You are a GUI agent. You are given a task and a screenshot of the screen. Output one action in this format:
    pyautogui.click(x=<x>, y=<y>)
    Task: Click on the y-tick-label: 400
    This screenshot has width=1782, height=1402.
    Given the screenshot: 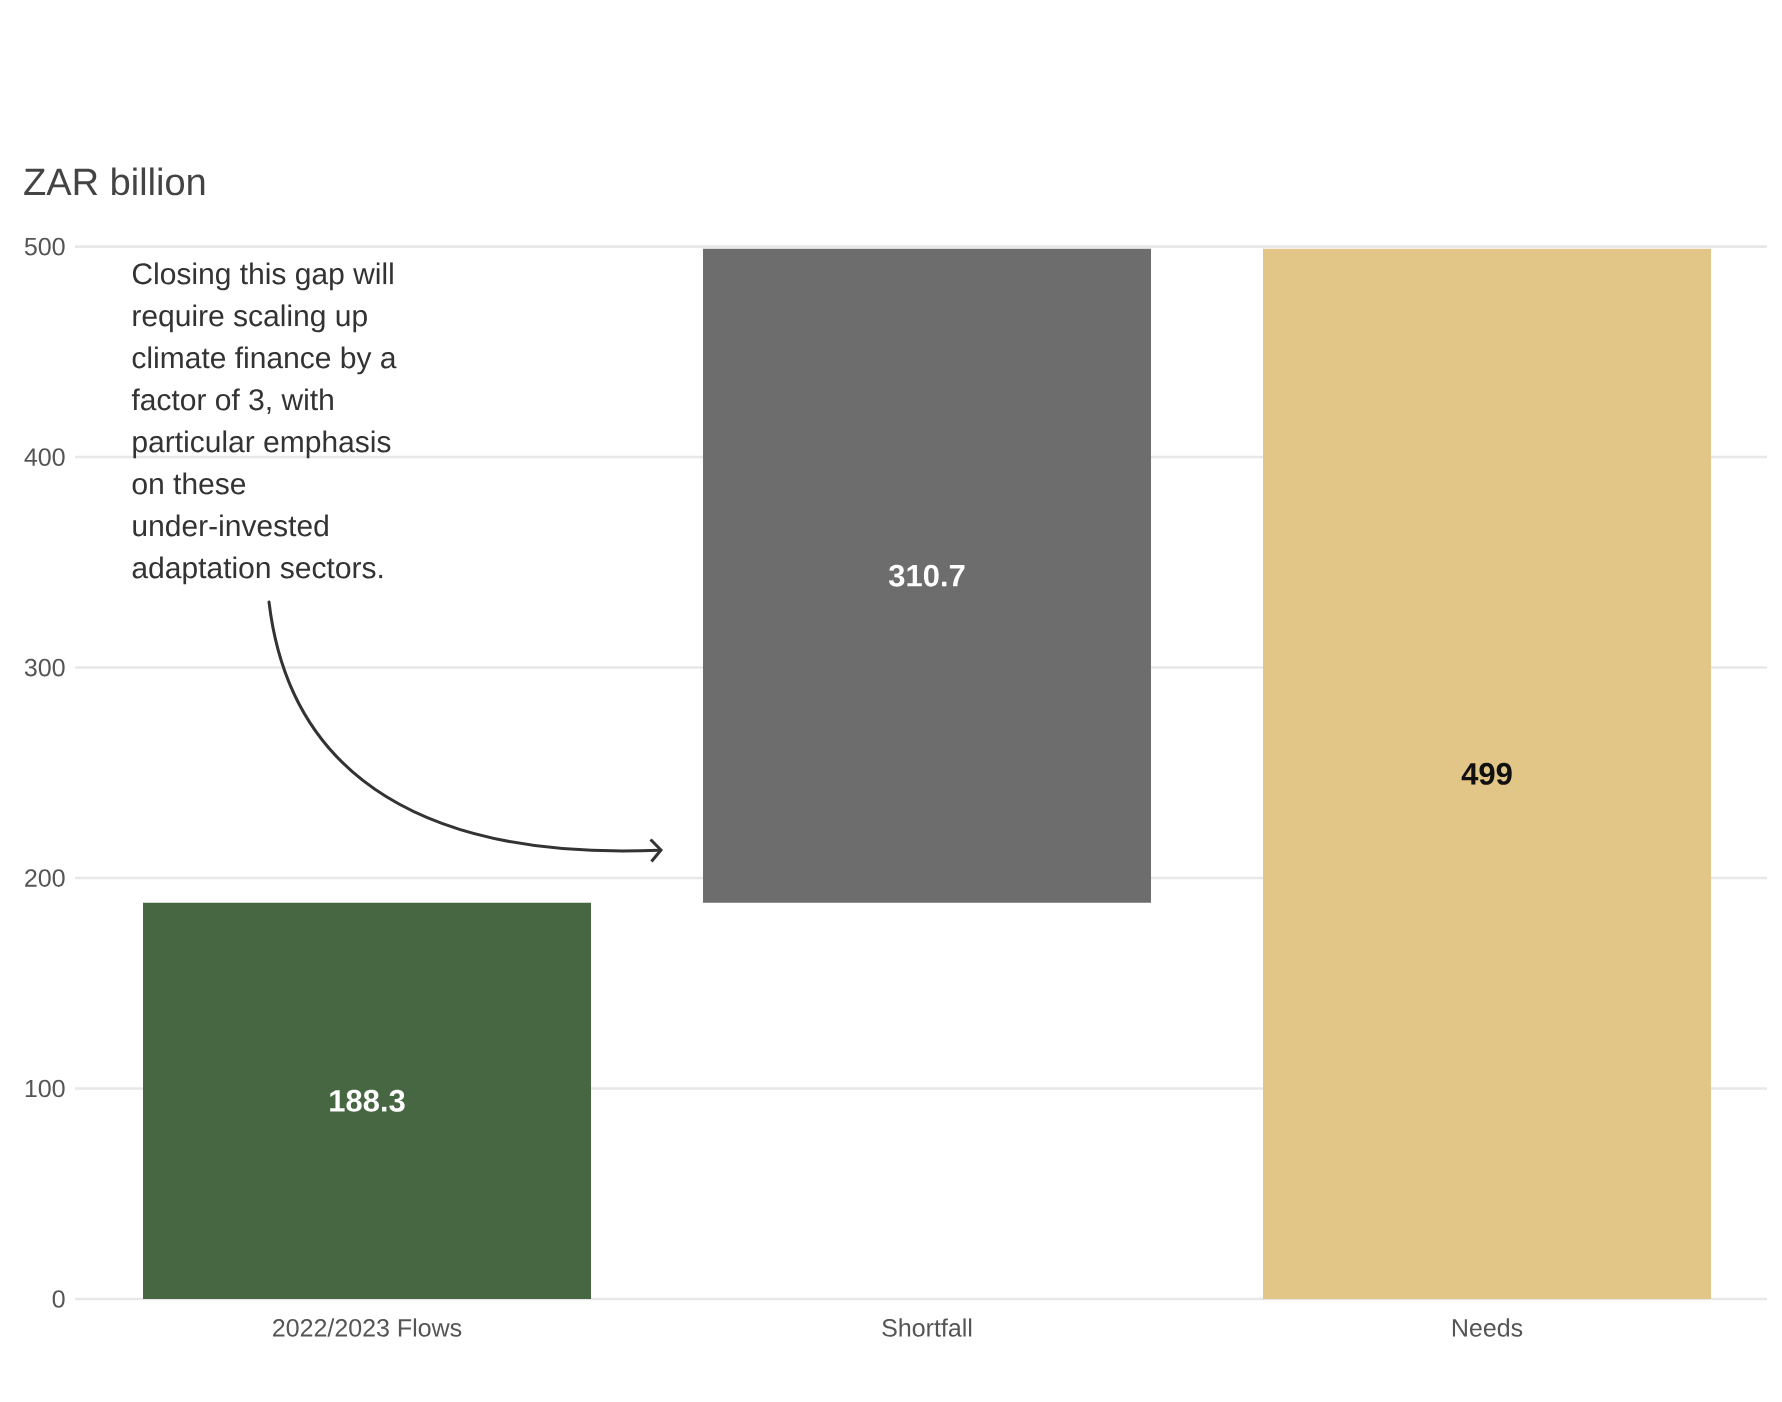 What is the action you would take?
    pyautogui.click(x=44, y=457)
    